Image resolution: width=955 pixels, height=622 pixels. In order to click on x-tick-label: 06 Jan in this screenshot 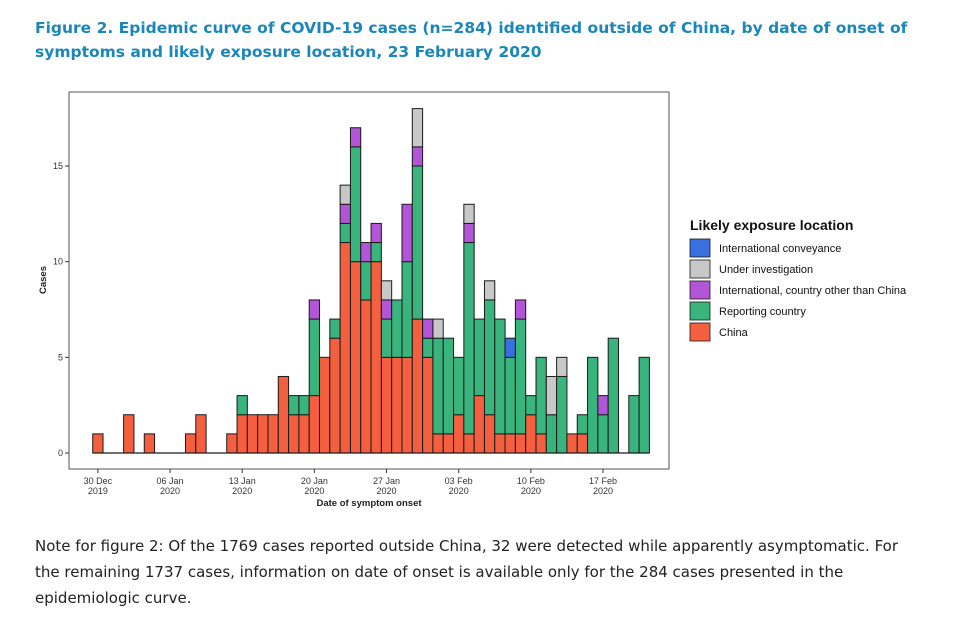, I will do `click(170, 481)`.